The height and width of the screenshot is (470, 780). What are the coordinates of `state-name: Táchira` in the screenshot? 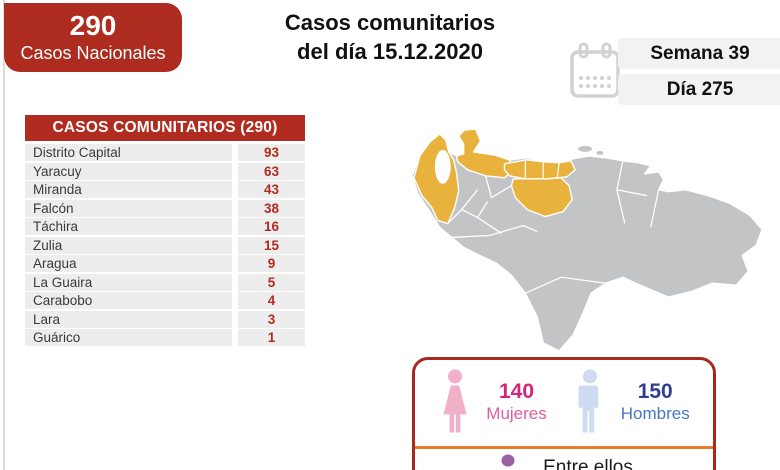 It's located at (128, 226).